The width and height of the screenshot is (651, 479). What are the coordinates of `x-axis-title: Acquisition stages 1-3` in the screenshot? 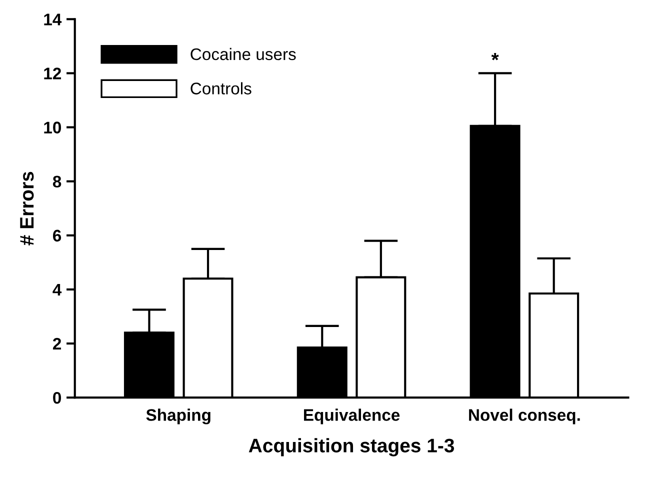 It's located at (351, 447).